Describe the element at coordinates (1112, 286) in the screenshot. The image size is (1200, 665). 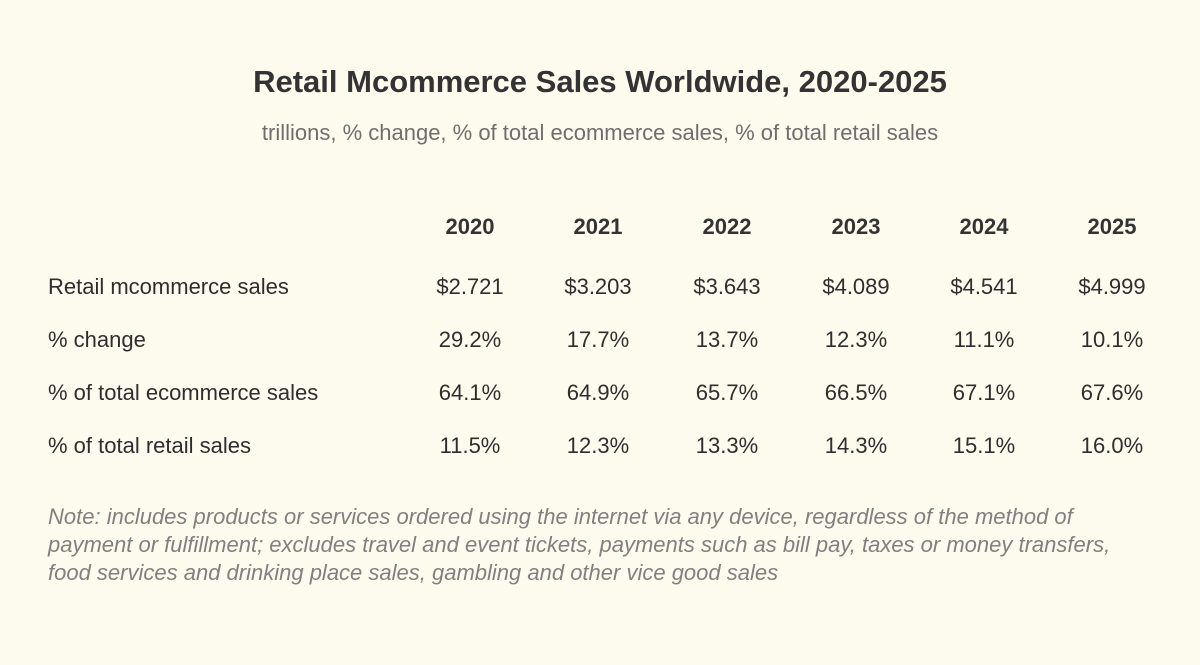
I see `table-cell: $4.999` at that location.